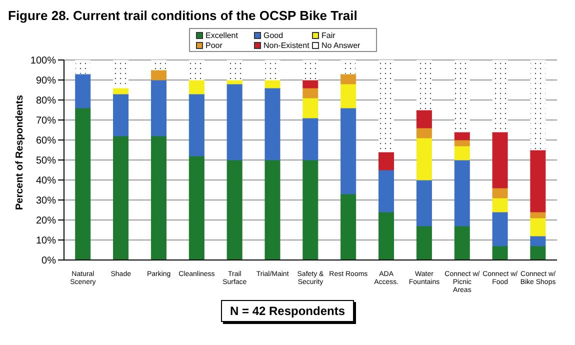 This screenshot has height=345, width=575. What do you see at coordinates (46, 161) in the screenshot?
I see `y-tick-label: 50%` at bounding box center [46, 161].